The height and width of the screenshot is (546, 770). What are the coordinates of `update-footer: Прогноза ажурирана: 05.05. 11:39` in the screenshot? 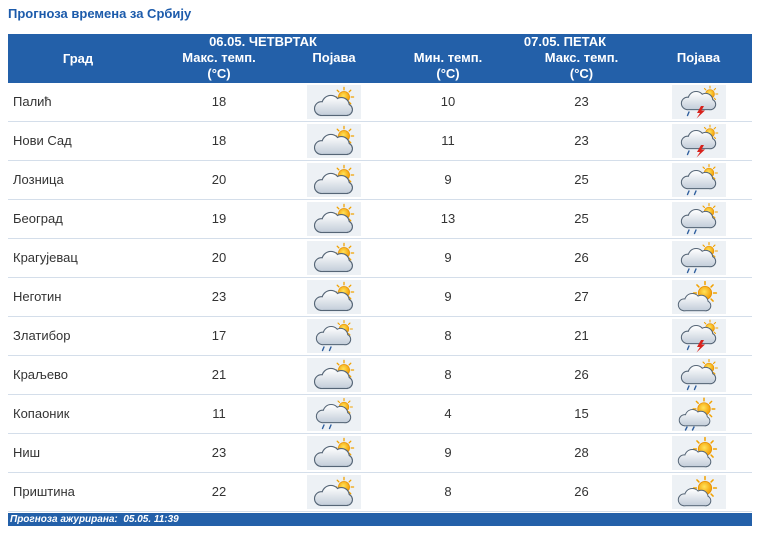 It's located at (380, 519).